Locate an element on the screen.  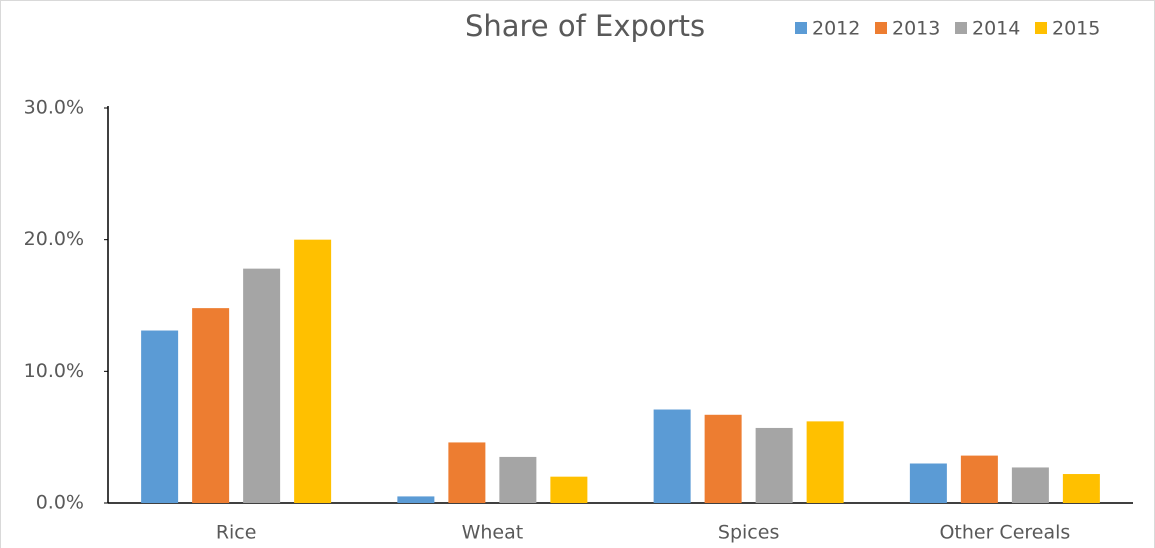
legend-label: 2014 is located at coordinates (996, 29).